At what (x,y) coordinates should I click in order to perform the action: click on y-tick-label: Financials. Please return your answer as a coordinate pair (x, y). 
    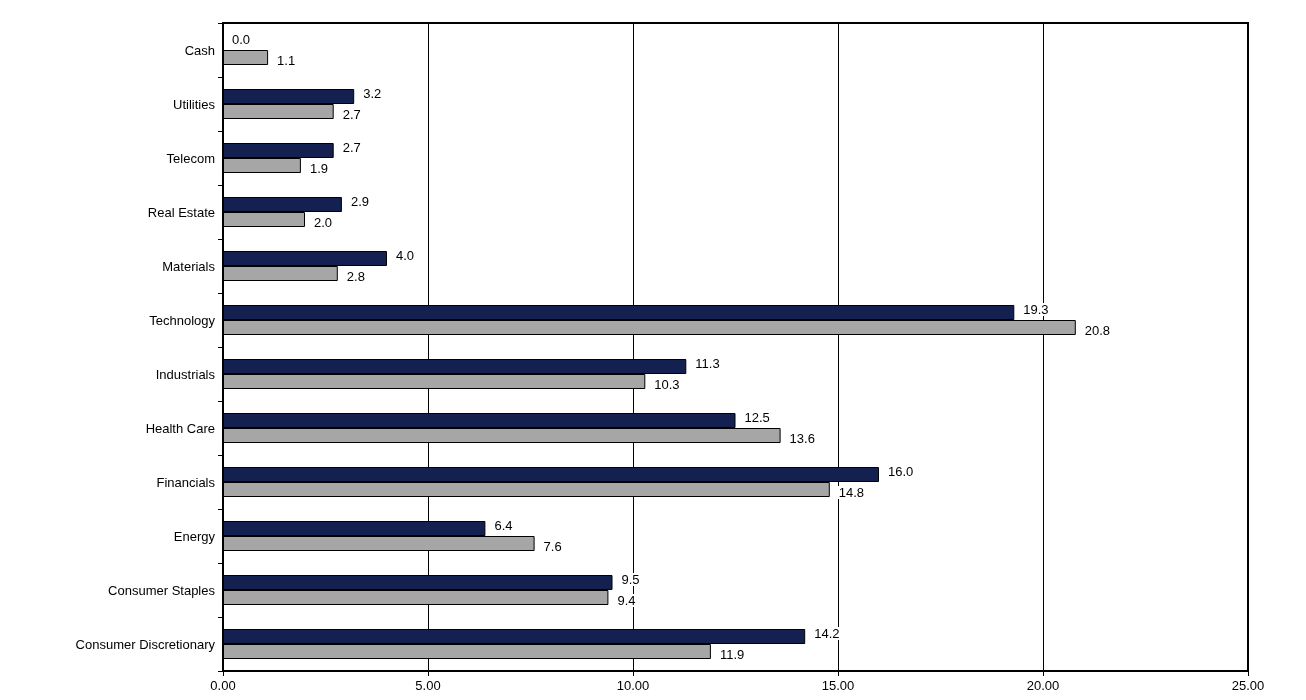
    Looking at the image, I should click on (186, 482).